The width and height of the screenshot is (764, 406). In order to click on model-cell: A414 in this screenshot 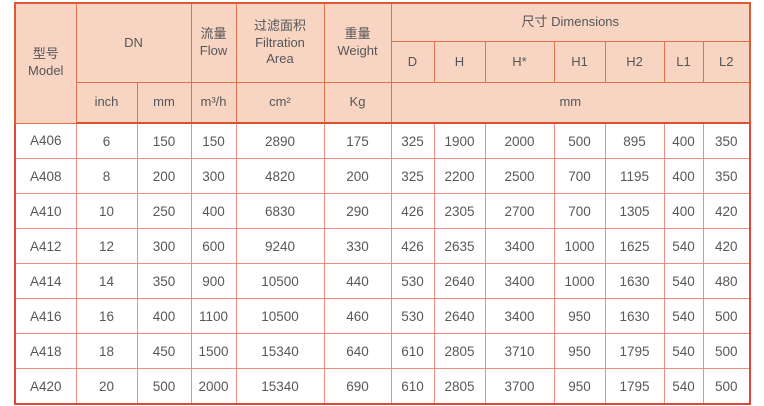, I will do `click(45, 281)`.